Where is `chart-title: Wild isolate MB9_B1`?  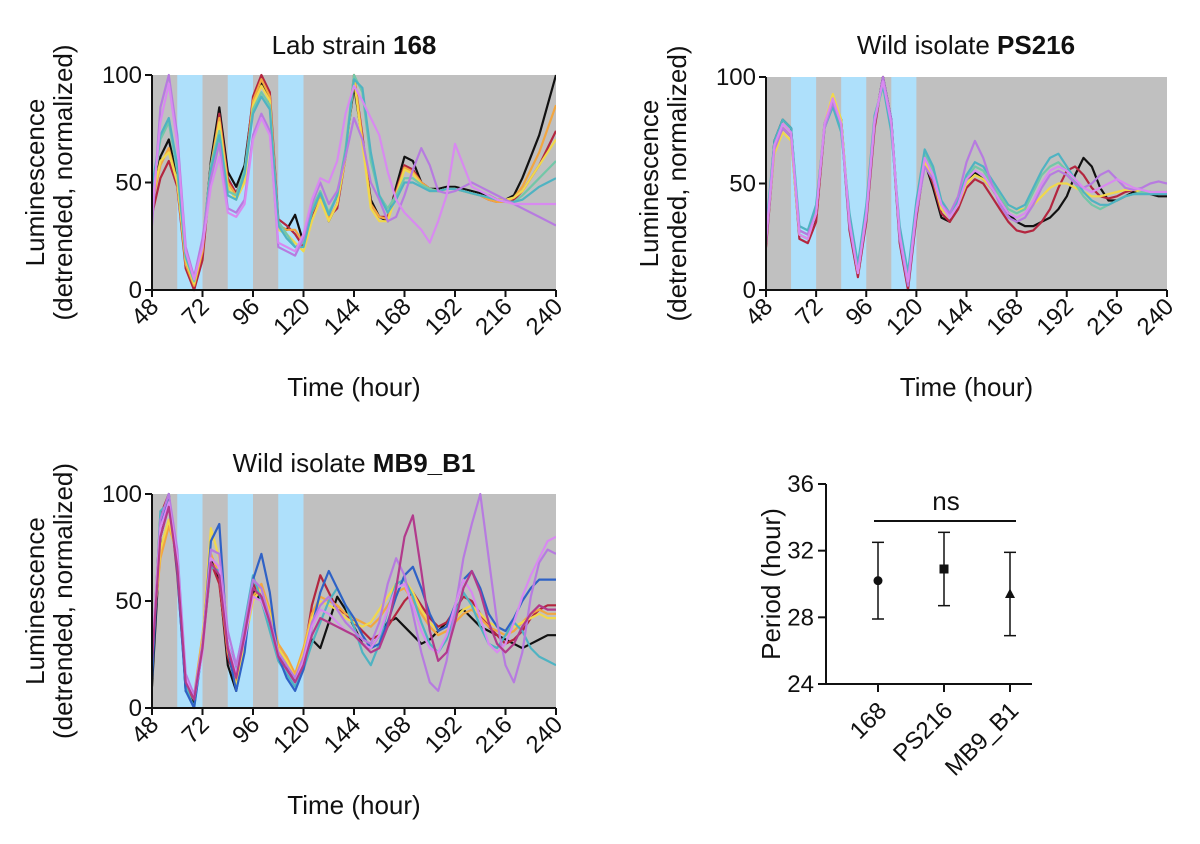 chart-title: Wild isolate MB9_B1 is located at coordinates (354, 463).